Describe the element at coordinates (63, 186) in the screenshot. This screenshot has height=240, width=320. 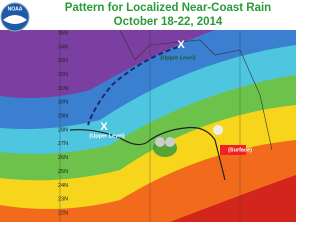
I see `latitude-label: 24N` at that location.